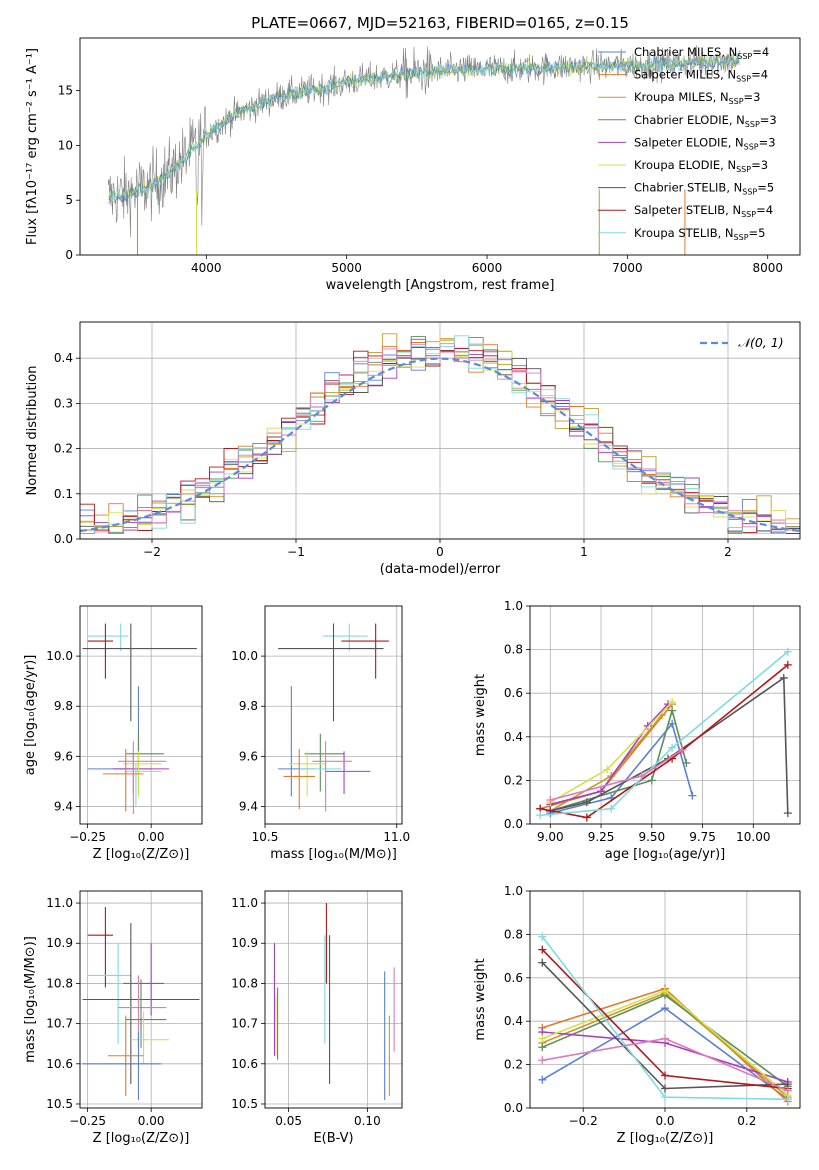  What do you see at coordinates (664, 1121) in the screenshot?
I see `x-tick-label: 0.0` at bounding box center [664, 1121].